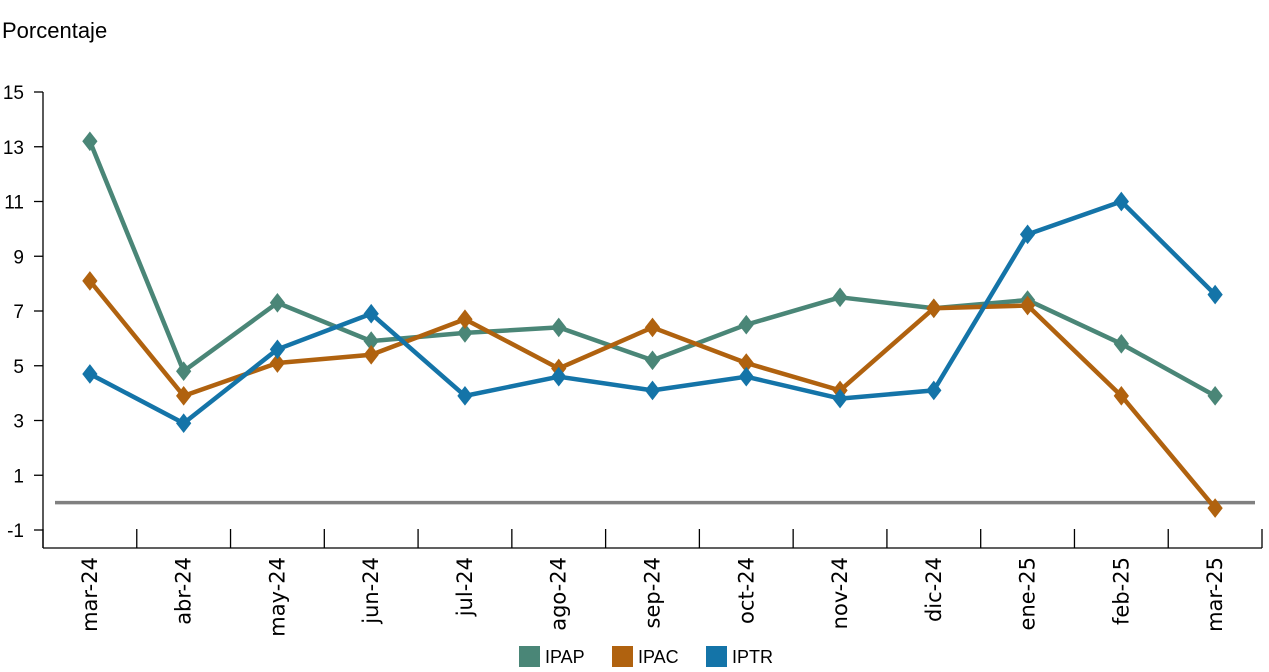  Describe the element at coordinates (465, 587) in the screenshot. I see `x-tick-label: jul-24` at that location.